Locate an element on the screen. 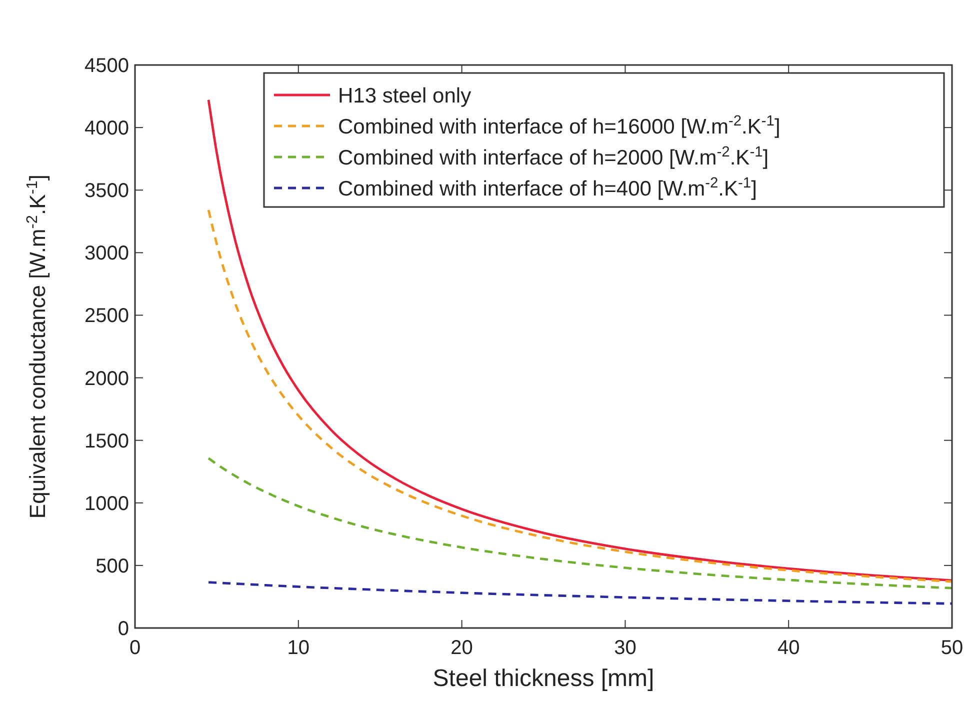  y-tick-label: 3500 is located at coordinates (106, 191).